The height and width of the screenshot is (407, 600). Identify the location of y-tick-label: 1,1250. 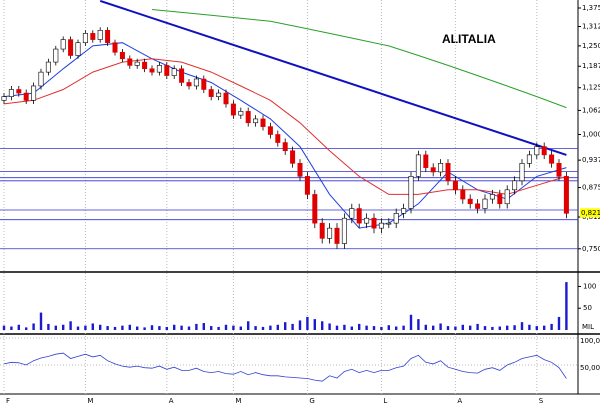
(591, 88).